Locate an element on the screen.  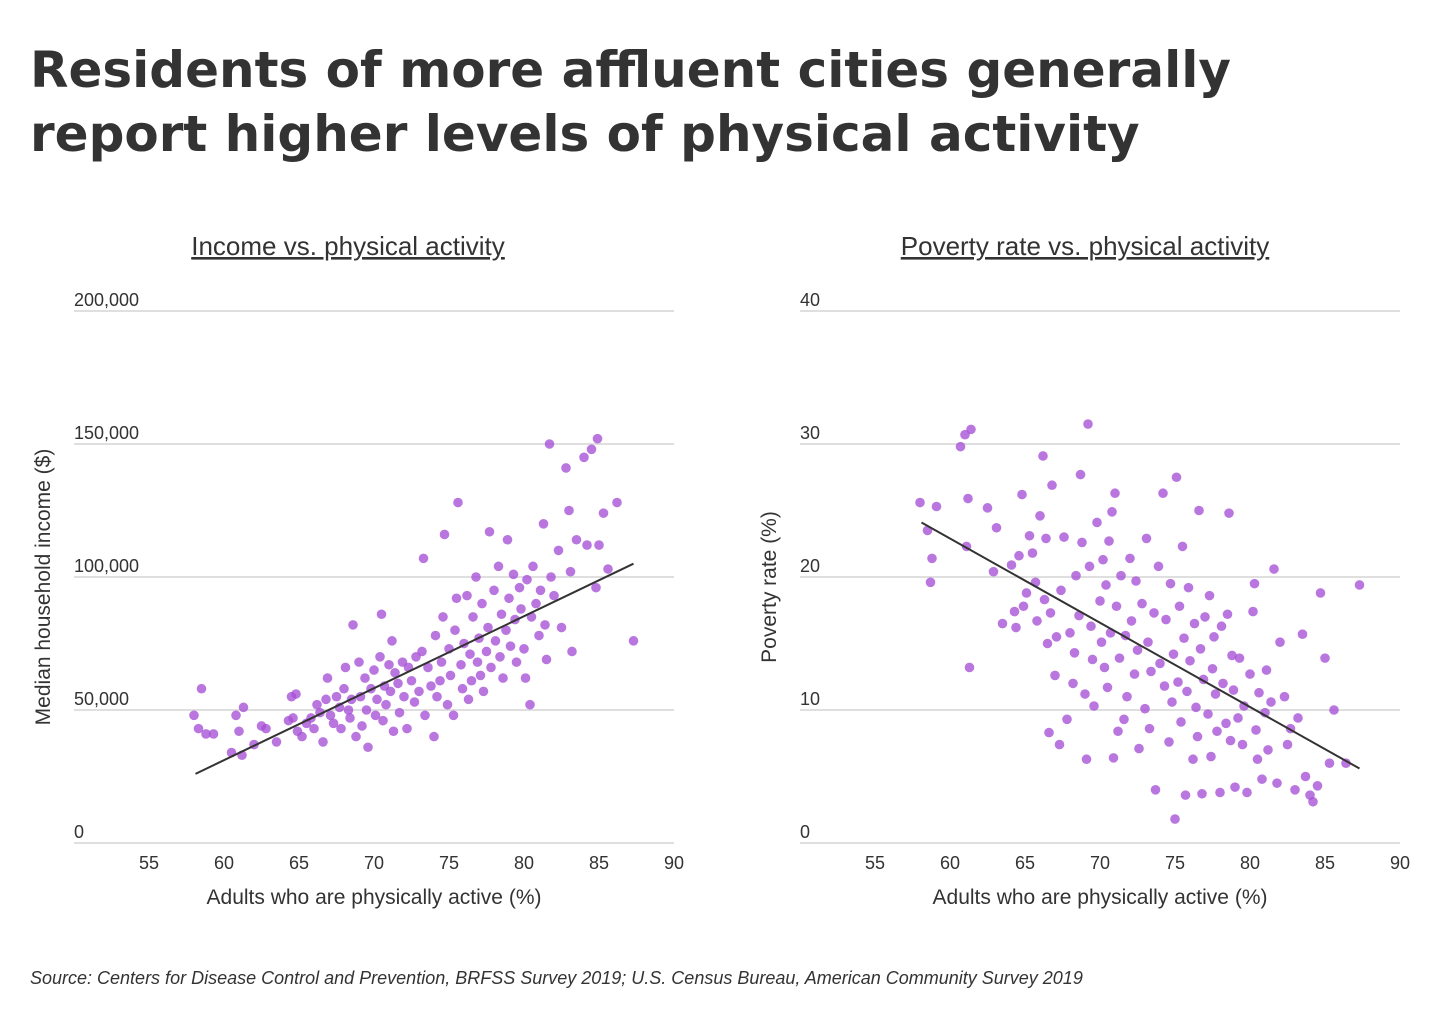
x-tick-label: 75 is located at coordinates (449, 863).